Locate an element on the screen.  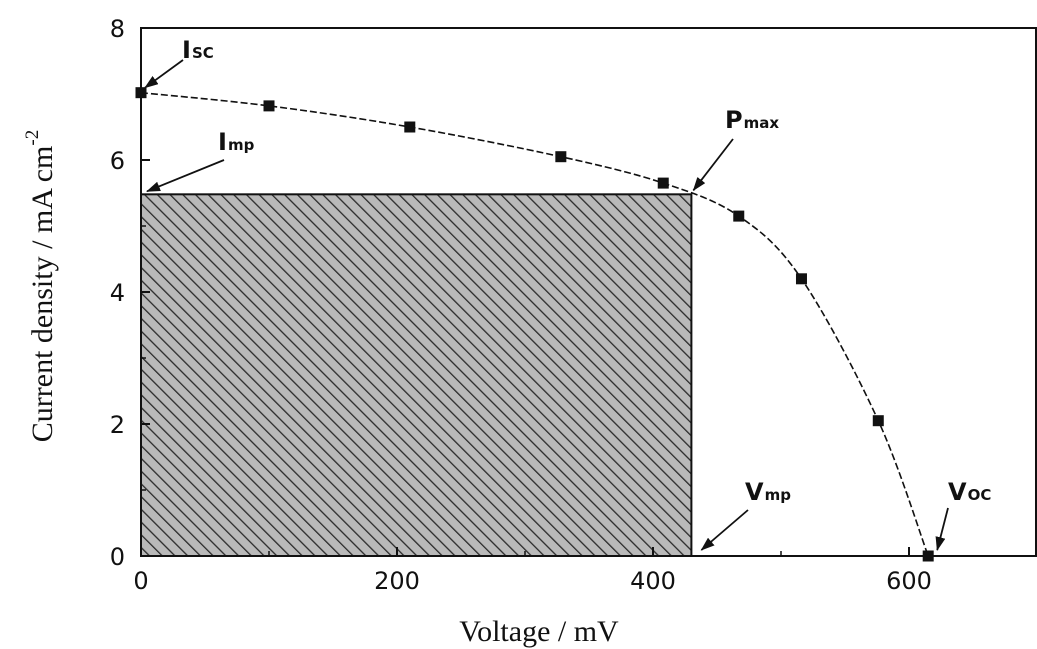
annotation-arrow-voc is located at coordinates (942, 529).